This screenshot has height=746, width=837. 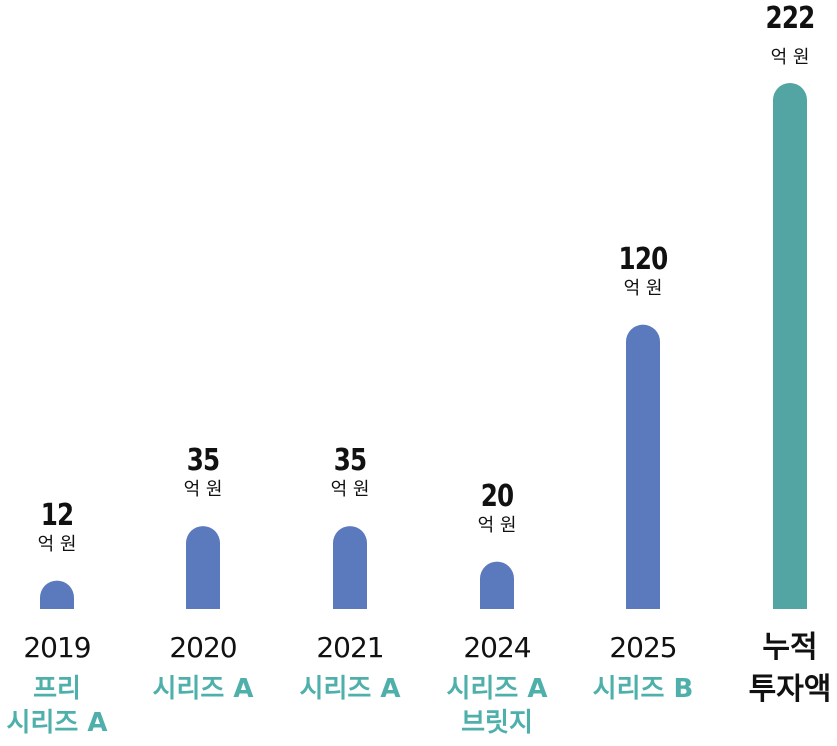 I want to click on year-label-2020: 2020, so click(x=203, y=647).